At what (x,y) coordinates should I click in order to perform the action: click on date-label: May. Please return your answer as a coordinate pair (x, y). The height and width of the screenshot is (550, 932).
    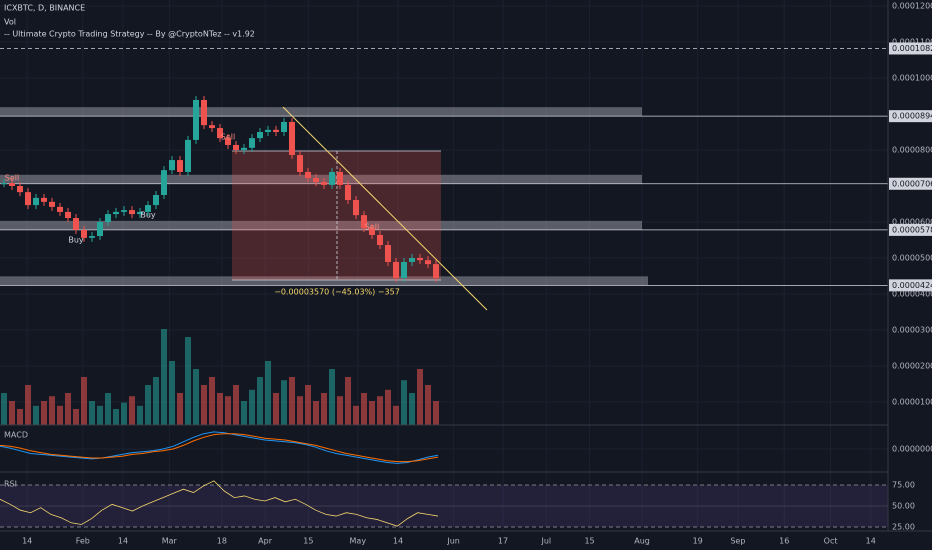
    Looking at the image, I should click on (358, 541).